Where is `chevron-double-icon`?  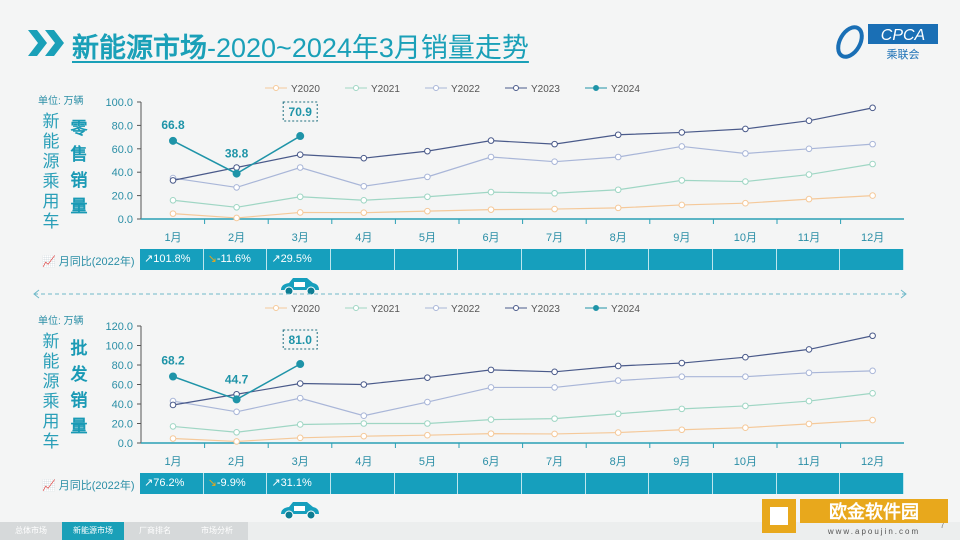
chevron-double-icon is located at coordinates (46, 43).